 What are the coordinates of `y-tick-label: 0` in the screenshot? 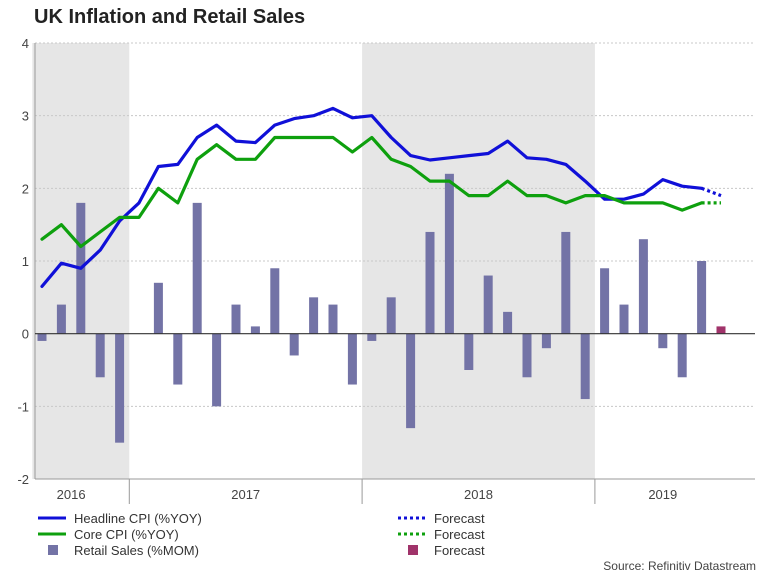 It's located at (25, 334).